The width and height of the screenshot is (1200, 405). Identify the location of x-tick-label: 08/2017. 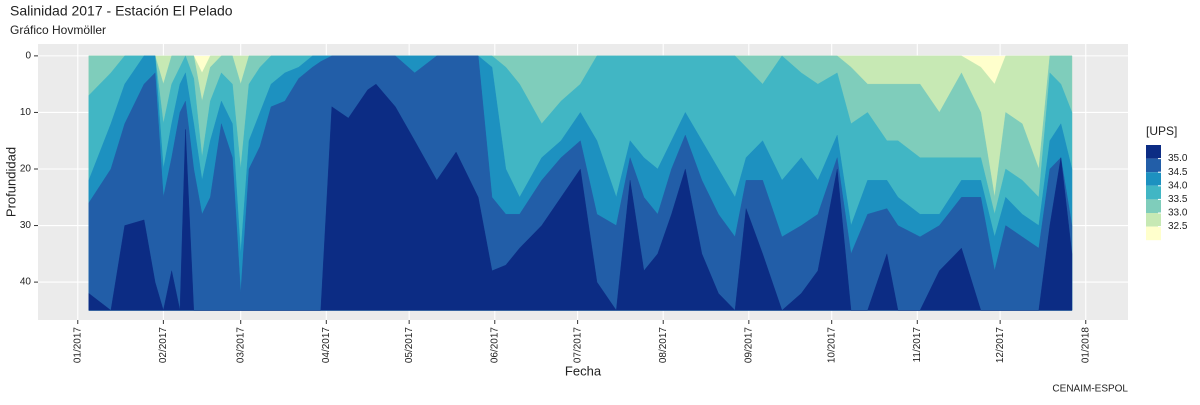
(663, 345).